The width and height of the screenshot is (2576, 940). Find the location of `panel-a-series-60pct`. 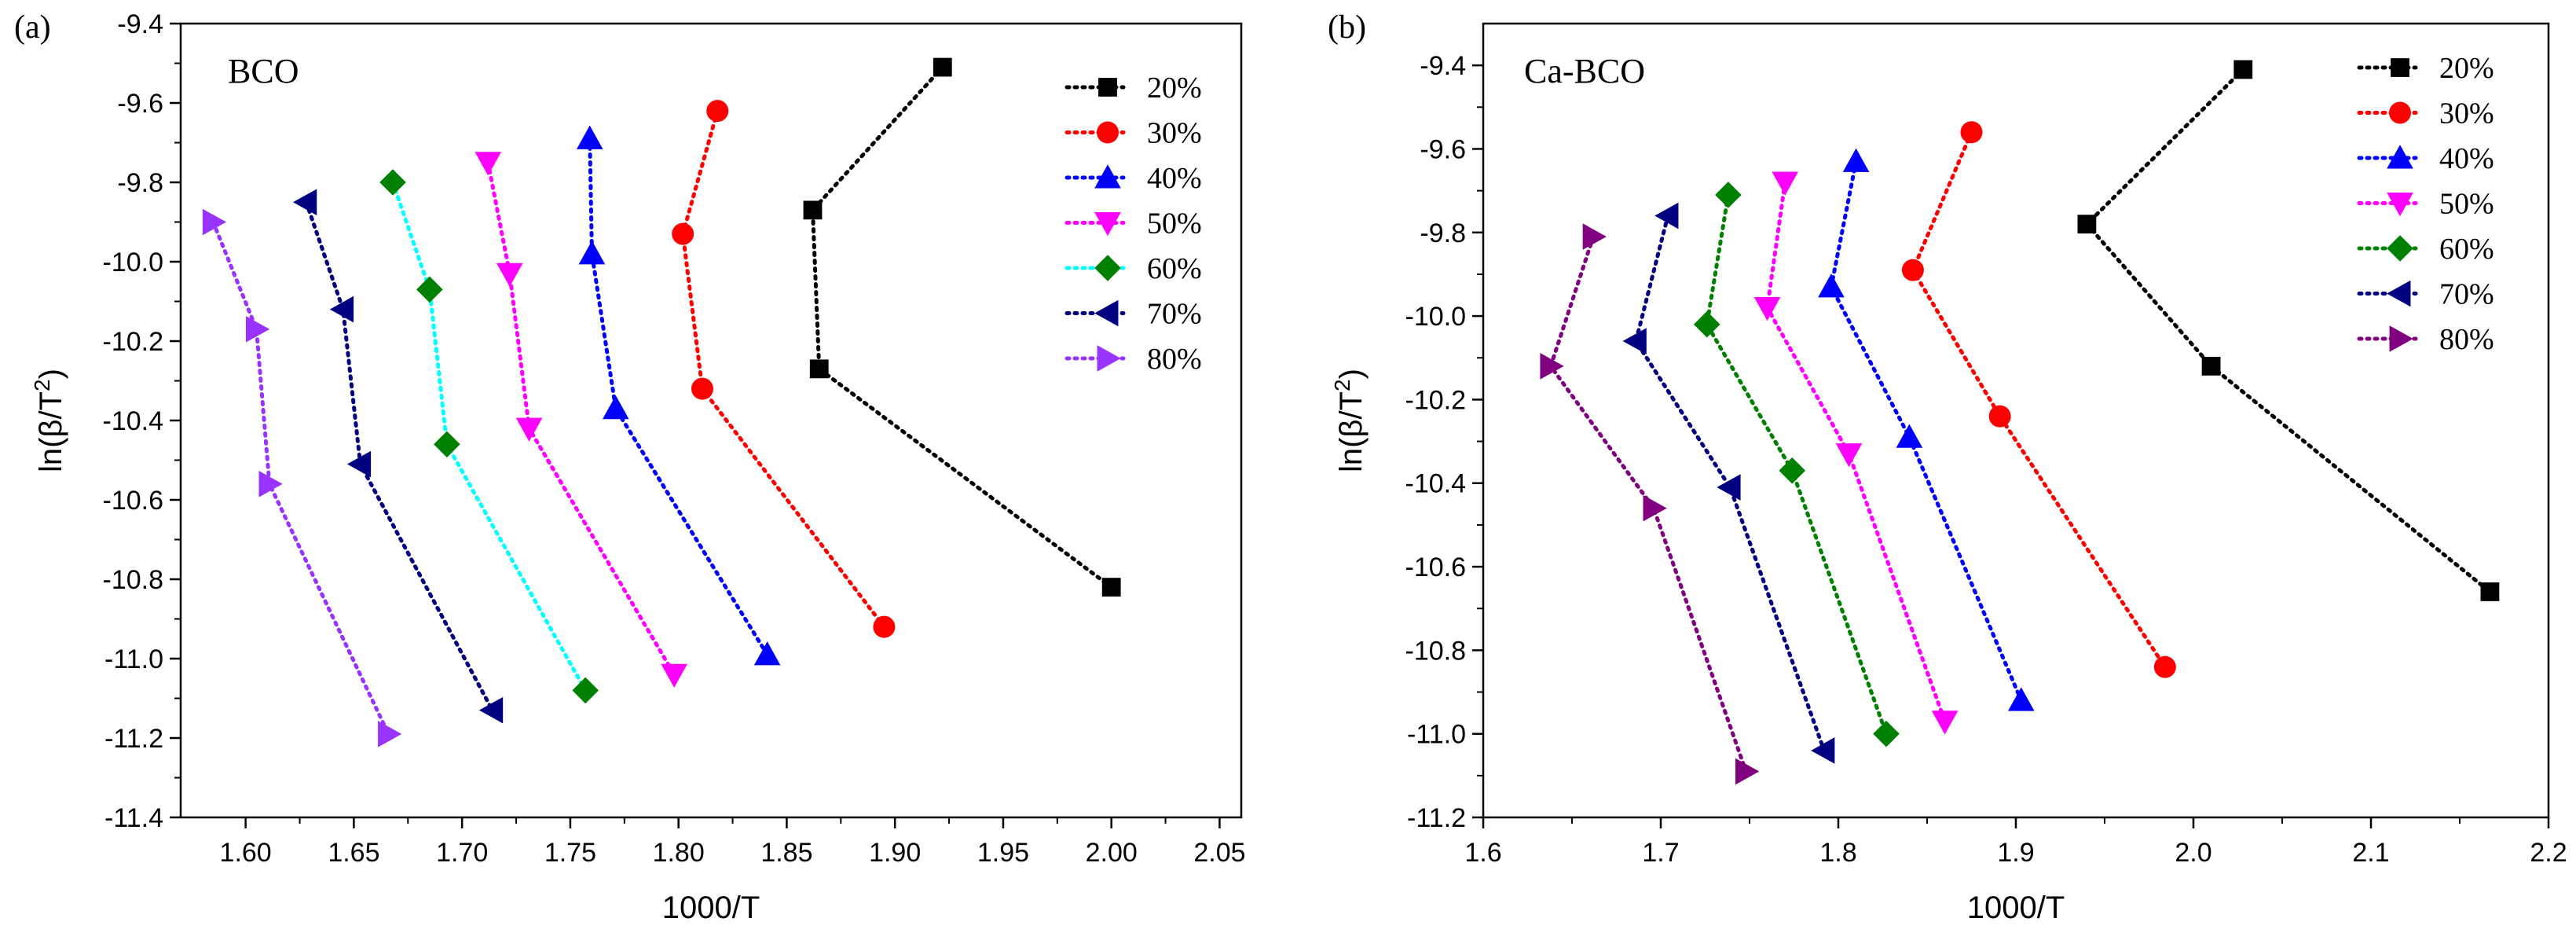

panel-a-series-60pct is located at coordinates (489, 436).